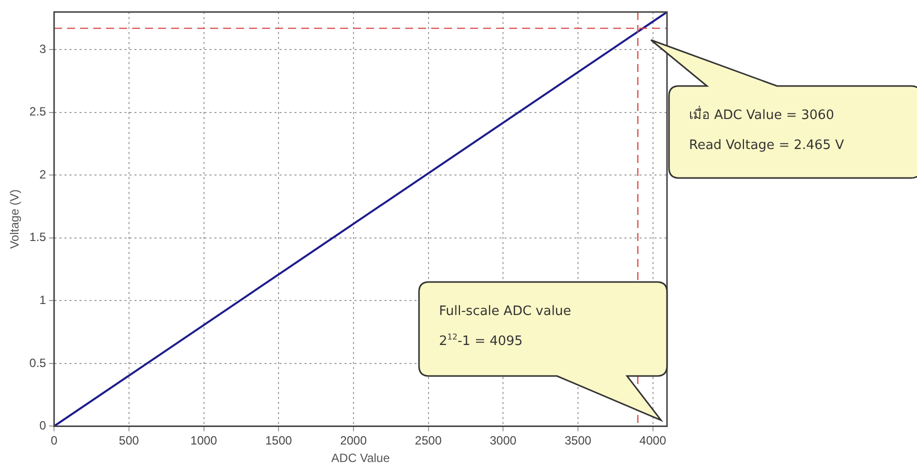  I want to click on y-axis-title: Voltage (V), so click(15, 219).